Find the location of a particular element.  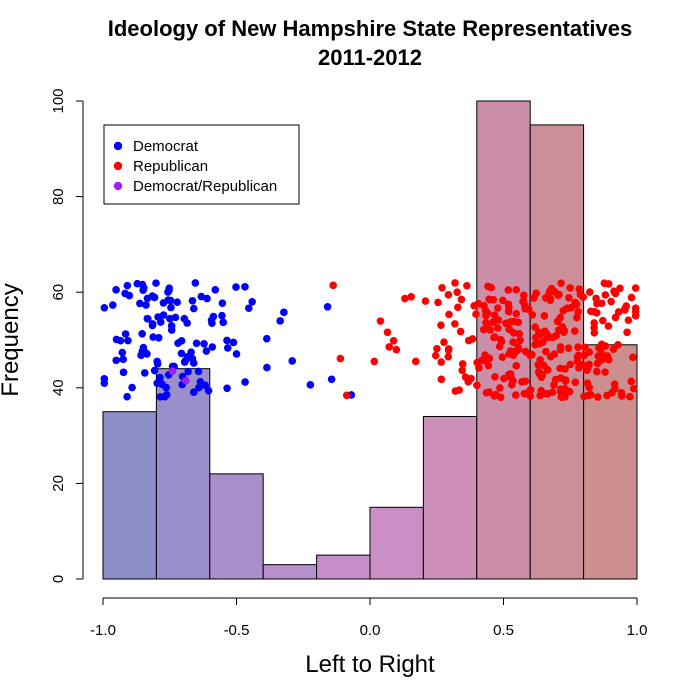

x-tick-label-0: -1.0 is located at coordinates (103, 630).